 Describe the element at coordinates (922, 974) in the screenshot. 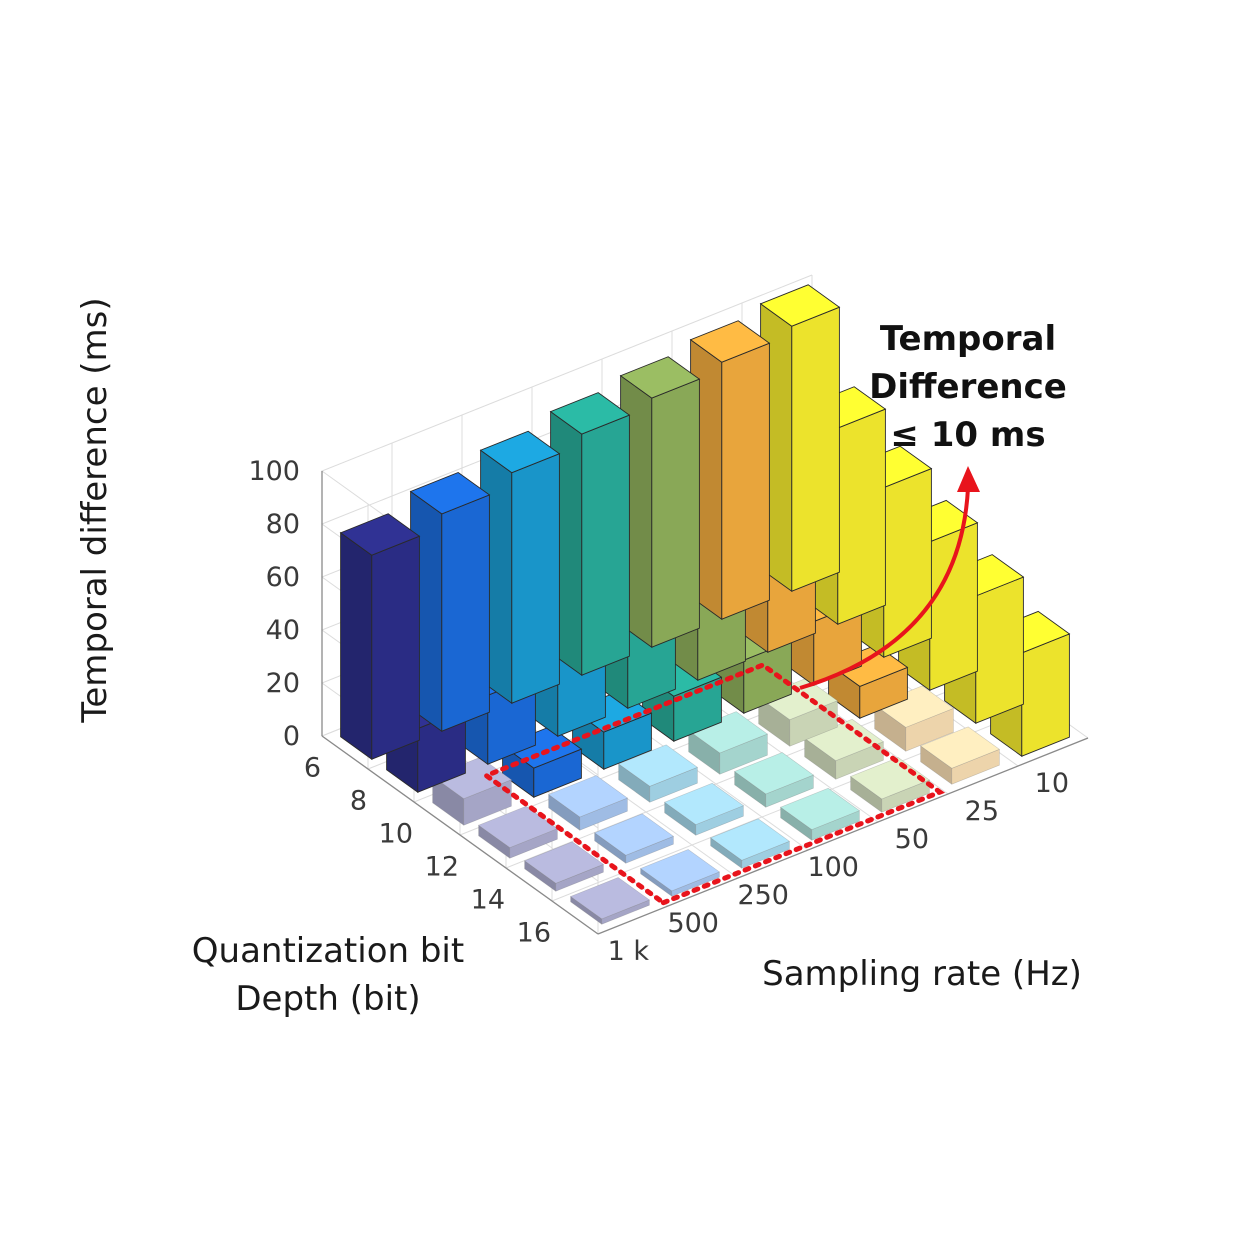

I see `x-axis-label: Sampling rate (Hz)` at that location.